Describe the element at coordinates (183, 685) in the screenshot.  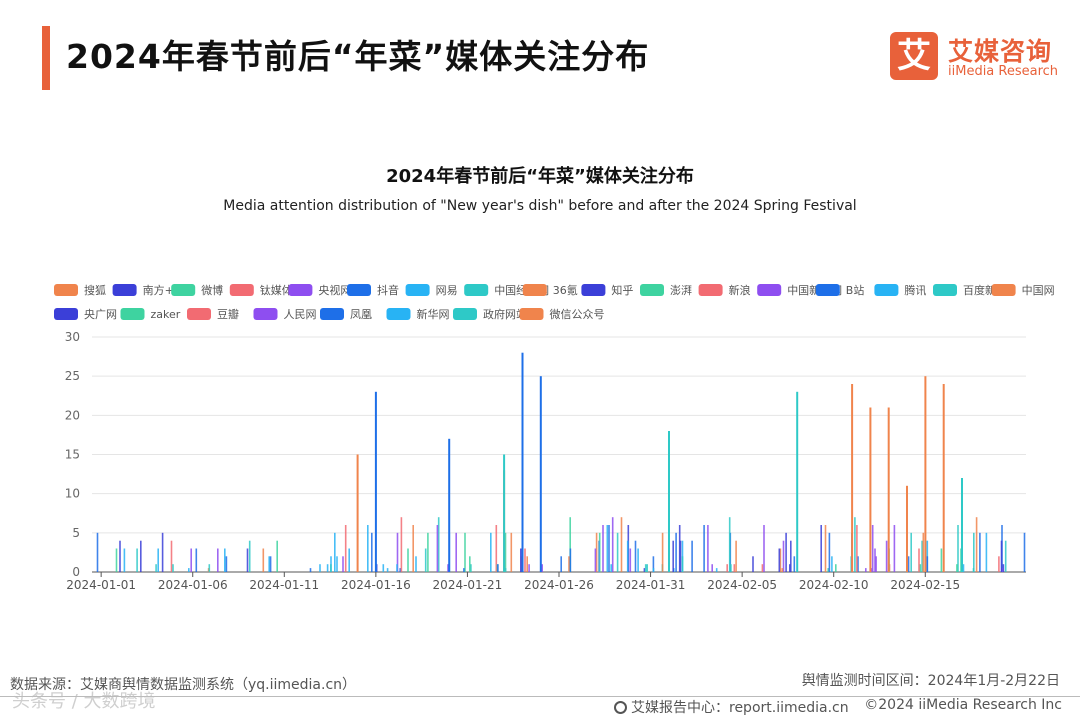
I see `data-source: 数据来源：艾媒商舆情数据监测系统（yq.iimedia.cn）` at that location.